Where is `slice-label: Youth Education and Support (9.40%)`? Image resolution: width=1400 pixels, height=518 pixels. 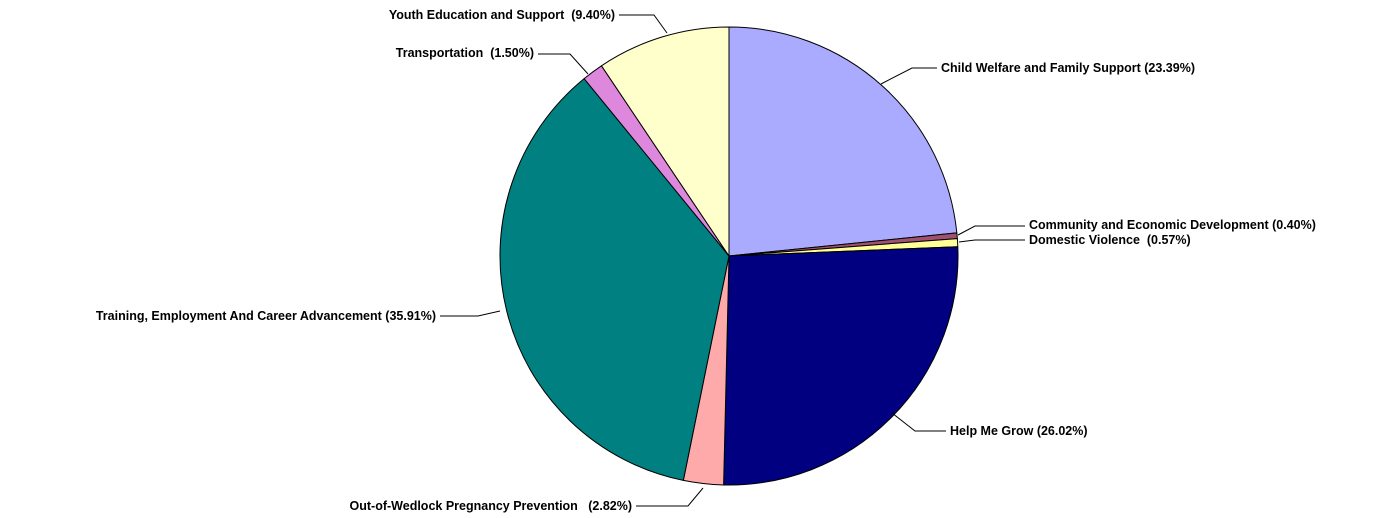 slice-label: Youth Education and Support (9.40%) is located at coordinates (502, 15).